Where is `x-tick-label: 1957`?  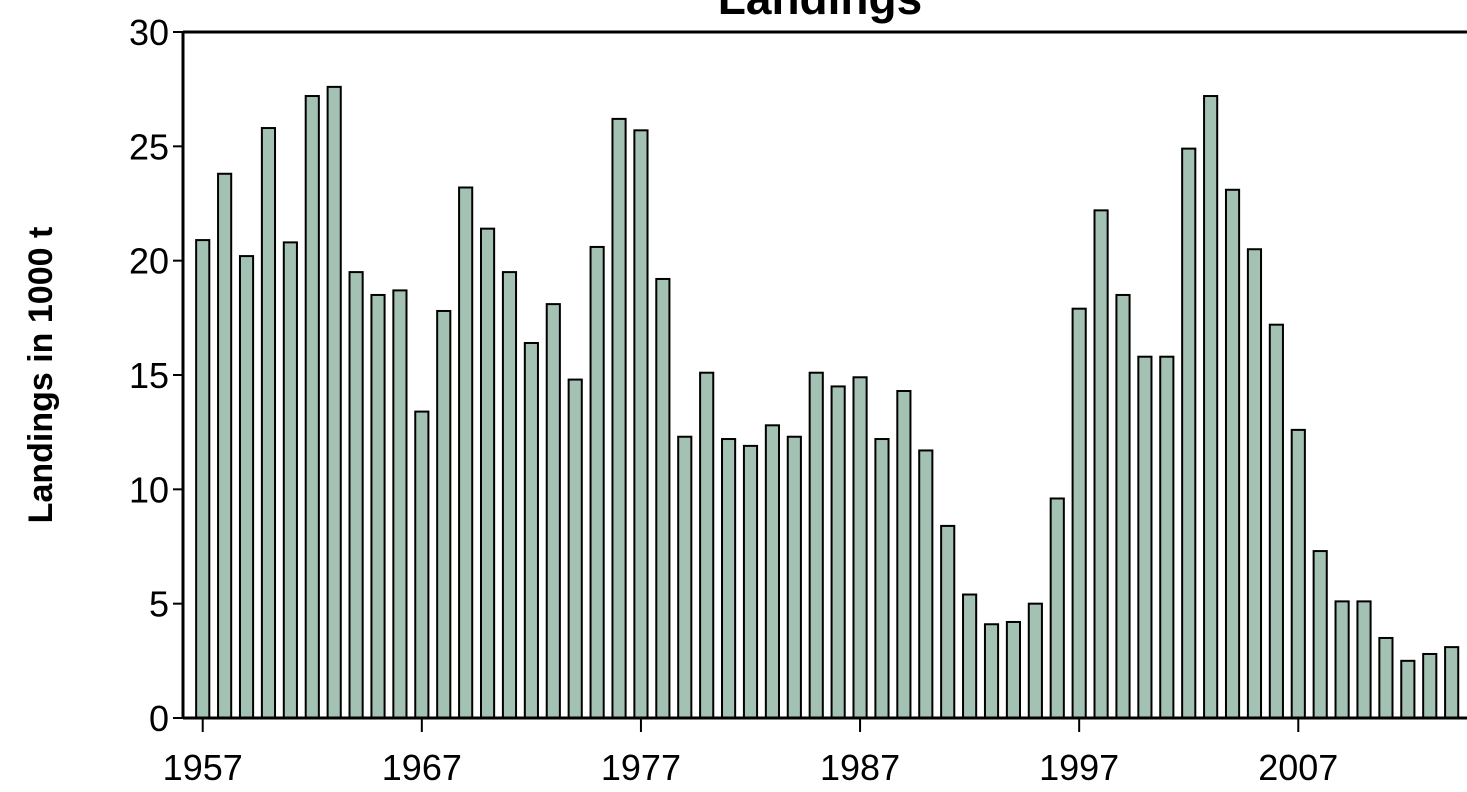
x-tick-label: 1957 is located at coordinates (203, 767).